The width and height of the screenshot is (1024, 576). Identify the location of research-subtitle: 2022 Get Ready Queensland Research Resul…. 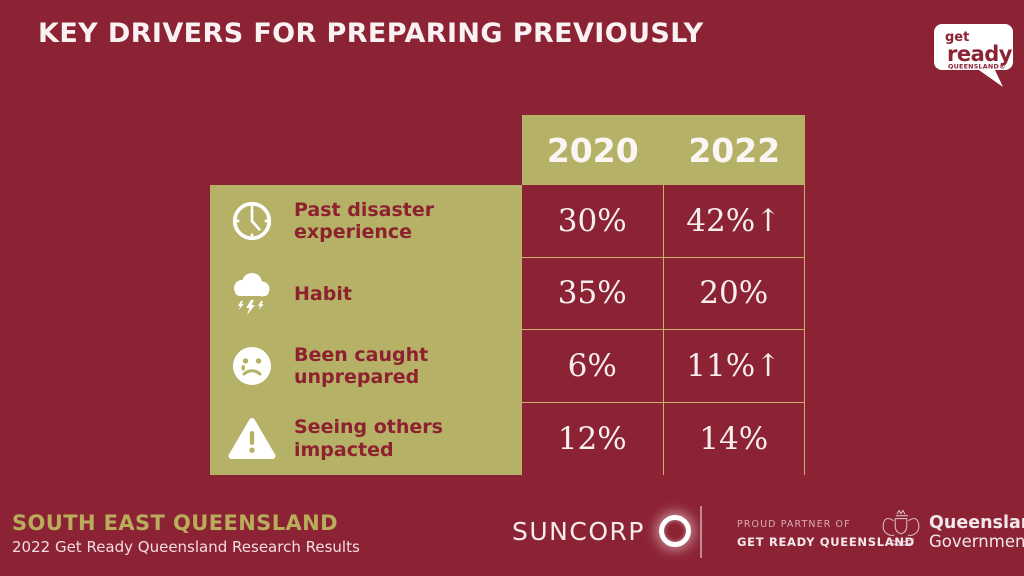
(186, 547).